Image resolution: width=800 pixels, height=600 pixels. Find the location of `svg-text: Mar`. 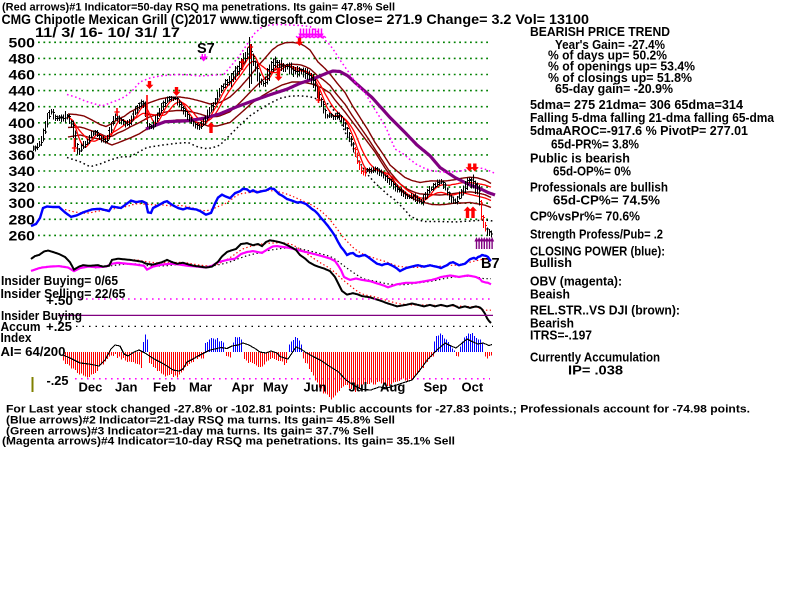

svg-text: Mar is located at coordinates (200, 387).